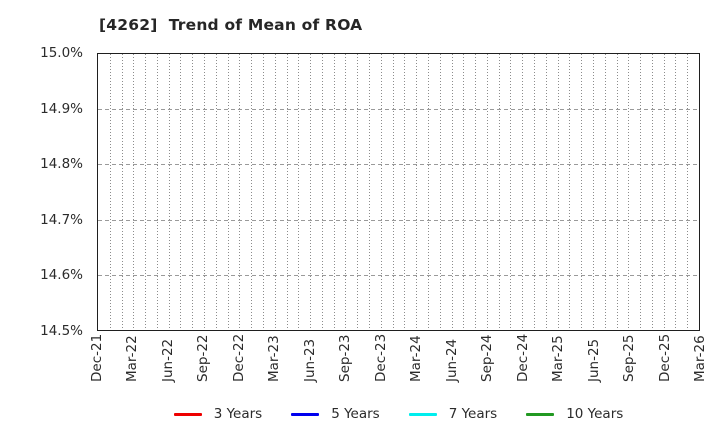 This screenshot has height=440, width=720. What do you see at coordinates (97, 357) in the screenshot?
I see `x-tick-label: Dec-21` at bounding box center [97, 357].